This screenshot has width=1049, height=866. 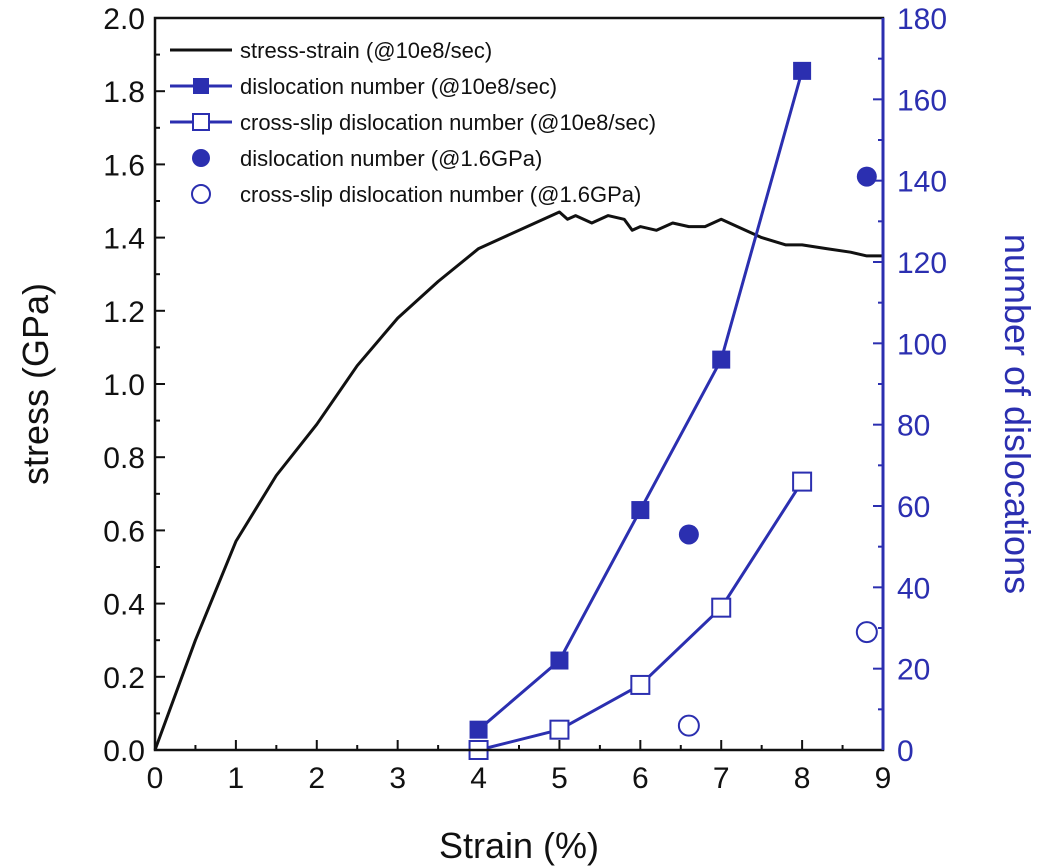 I want to click on legend-item: cross-slip dislocation number (@1.6GPa), so click(x=416, y=194).